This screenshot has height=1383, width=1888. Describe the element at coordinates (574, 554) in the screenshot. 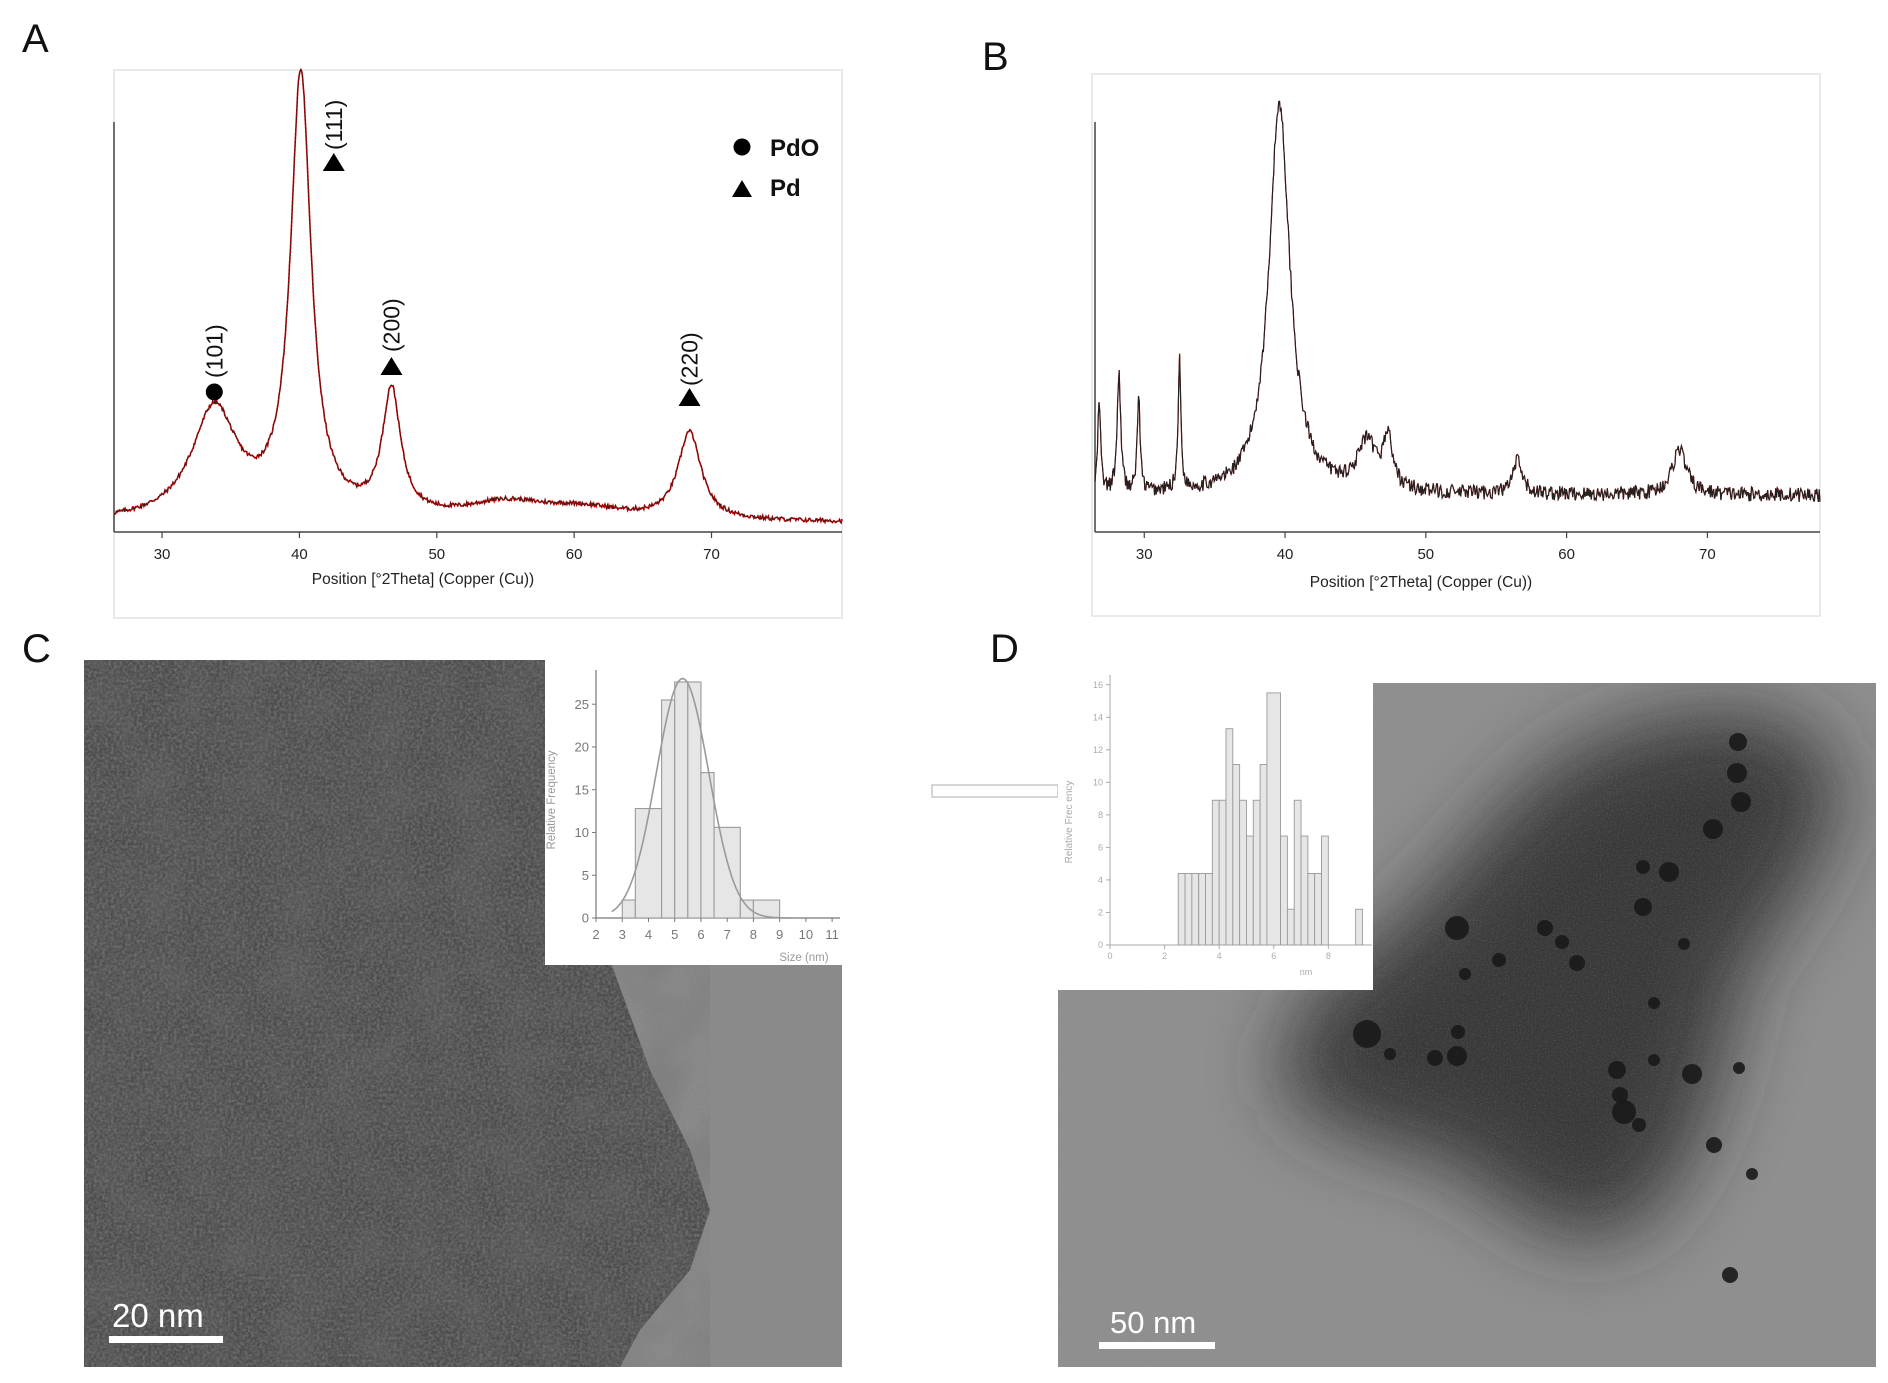

I see `x-tick-label: 60` at that location.